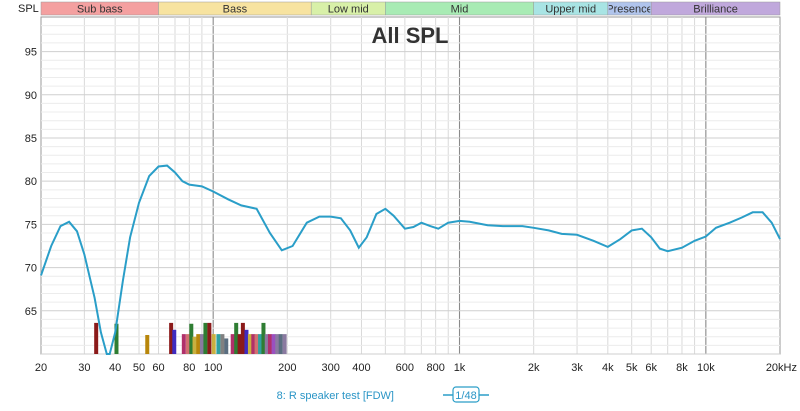 This screenshot has width=800, height=411. I want to click on x-tick-label: 300, so click(331, 368).